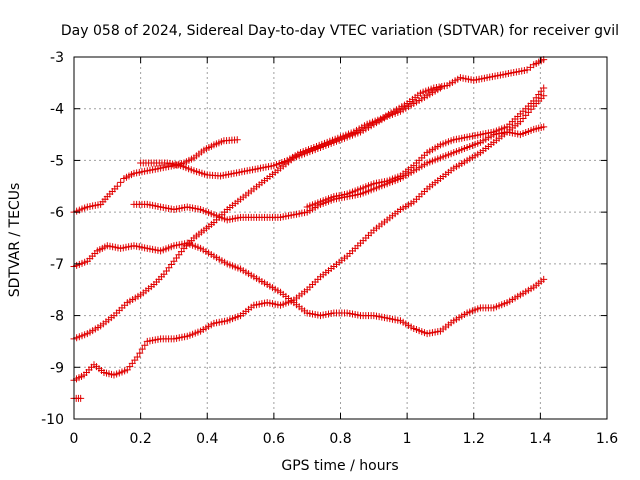  What do you see at coordinates (52, 420) in the screenshot?
I see `y-tick-label: -10` at bounding box center [52, 420].